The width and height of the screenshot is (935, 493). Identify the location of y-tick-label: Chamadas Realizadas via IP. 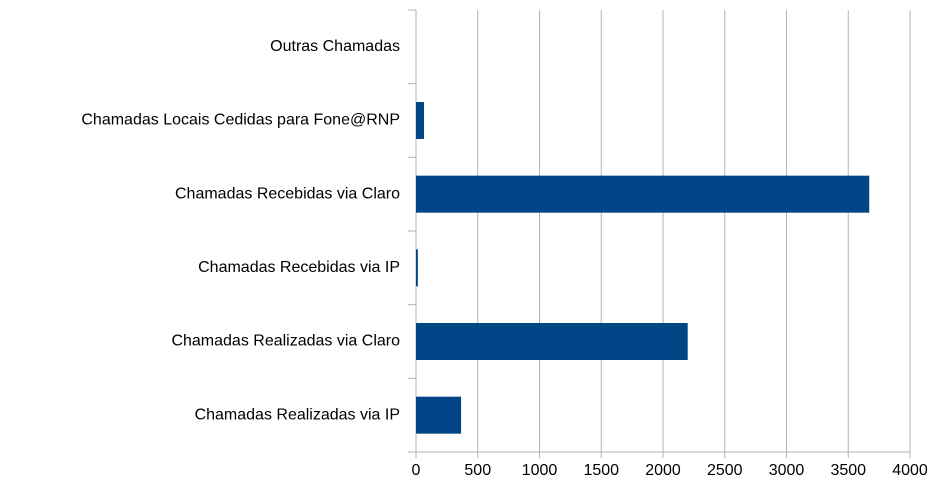
(297, 414).